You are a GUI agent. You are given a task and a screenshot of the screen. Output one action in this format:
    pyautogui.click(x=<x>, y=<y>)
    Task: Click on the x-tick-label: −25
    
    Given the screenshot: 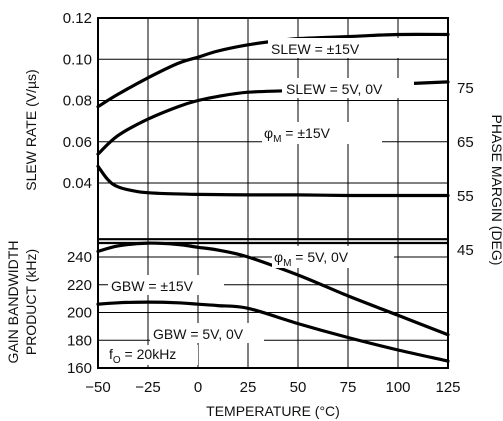 What is the action you would take?
    pyautogui.click(x=147, y=387)
    